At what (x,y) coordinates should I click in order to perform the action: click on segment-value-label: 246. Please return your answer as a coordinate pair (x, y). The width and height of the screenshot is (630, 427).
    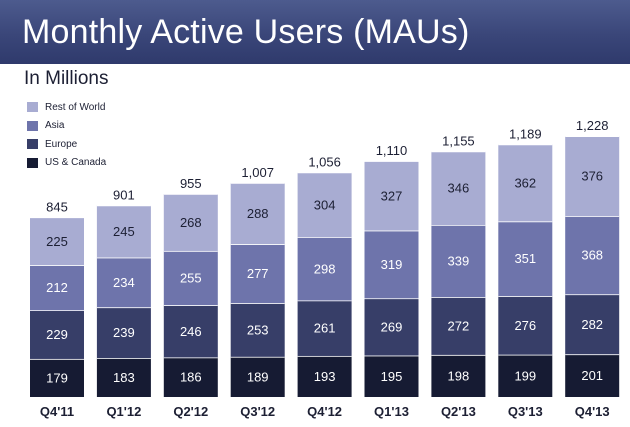
    Looking at the image, I should click on (191, 331).